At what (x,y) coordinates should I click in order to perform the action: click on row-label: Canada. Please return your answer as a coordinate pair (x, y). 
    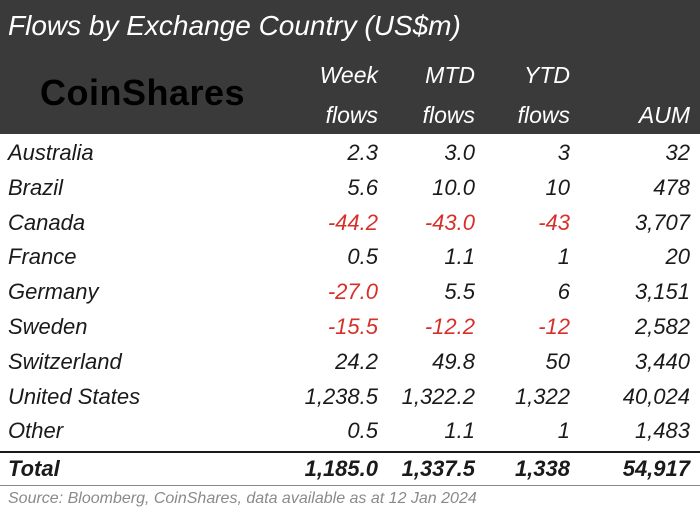
    Looking at the image, I should click on (47, 222).